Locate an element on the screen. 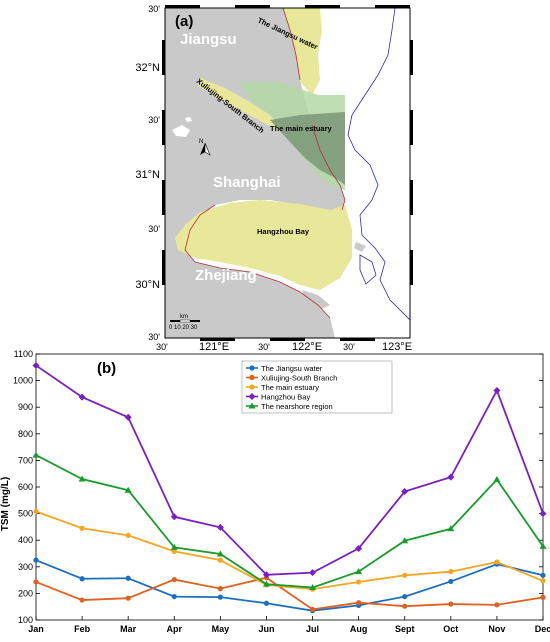 This screenshot has width=550, height=642. hangzhou-bay-region is located at coordinates (263, 245).